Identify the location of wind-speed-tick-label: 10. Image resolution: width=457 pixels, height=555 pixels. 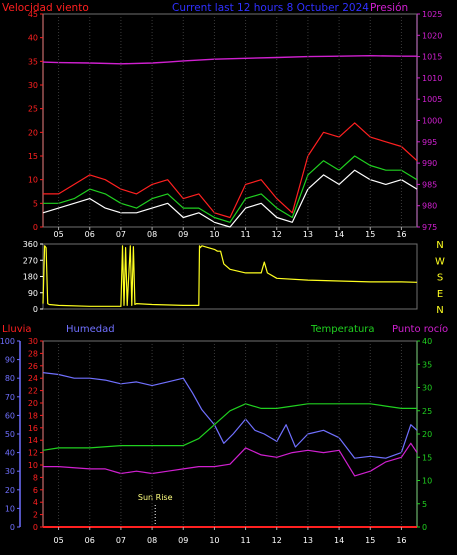
(33, 180).